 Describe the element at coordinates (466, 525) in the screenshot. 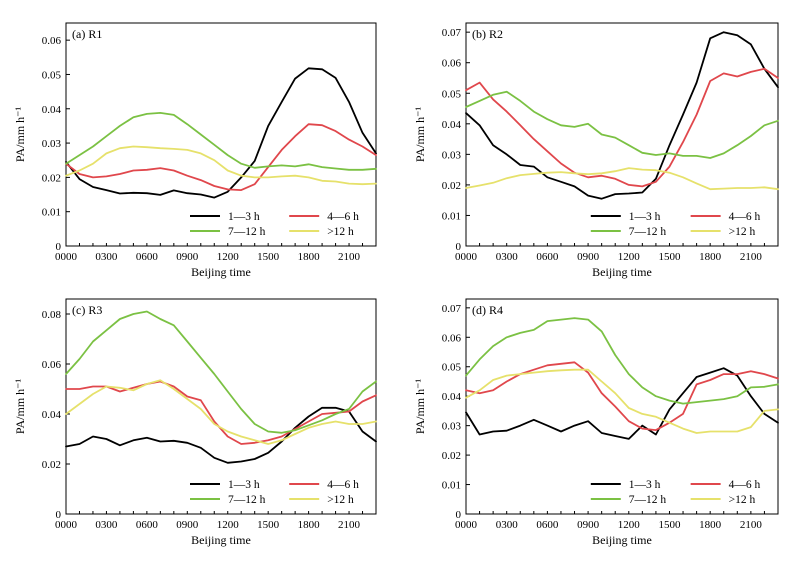

I see `panel-4-xtick-label: 0000` at that location.